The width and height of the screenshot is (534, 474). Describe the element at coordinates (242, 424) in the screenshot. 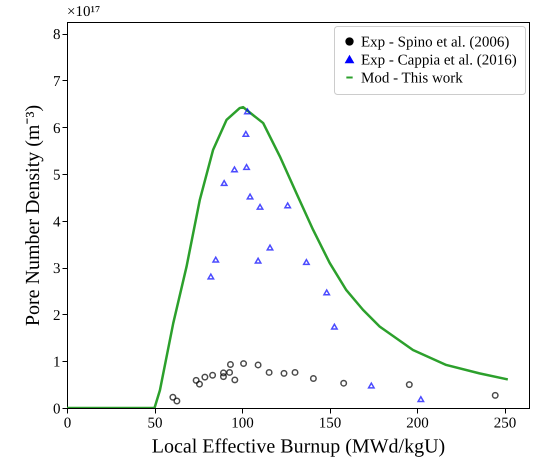

I see `x-tick-label: 100` at that location.